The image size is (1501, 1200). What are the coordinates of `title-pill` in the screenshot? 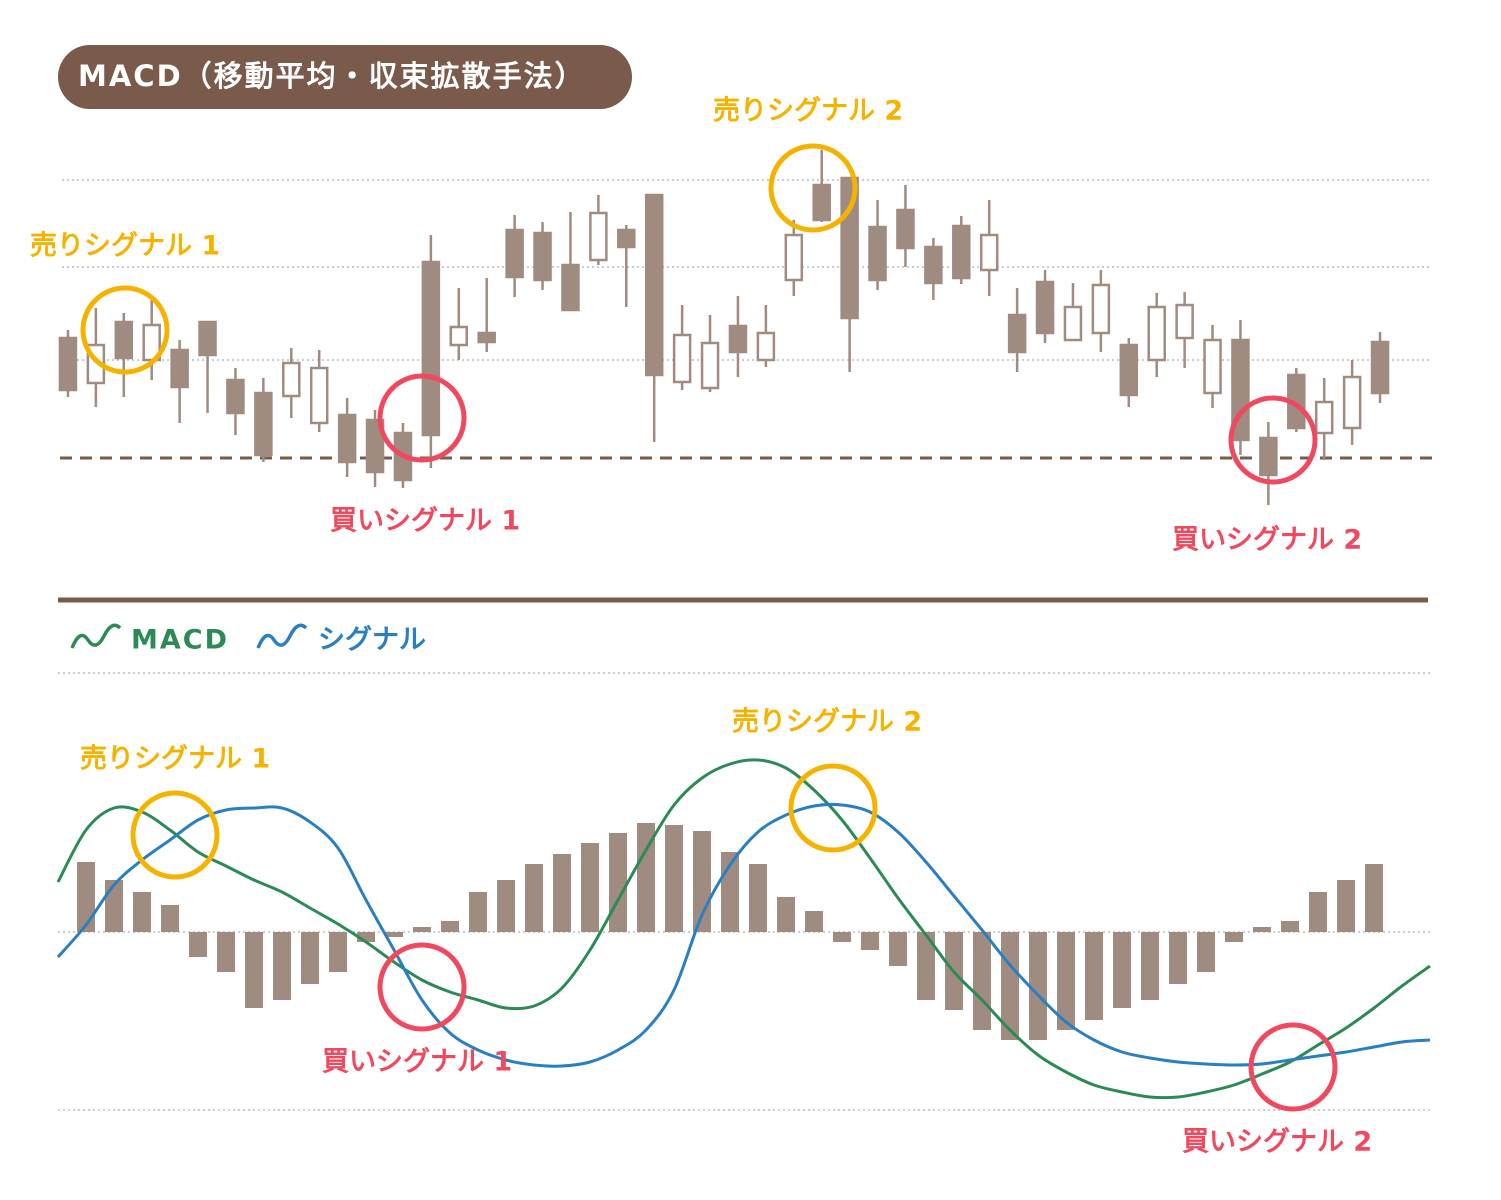 It's located at (345, 77).